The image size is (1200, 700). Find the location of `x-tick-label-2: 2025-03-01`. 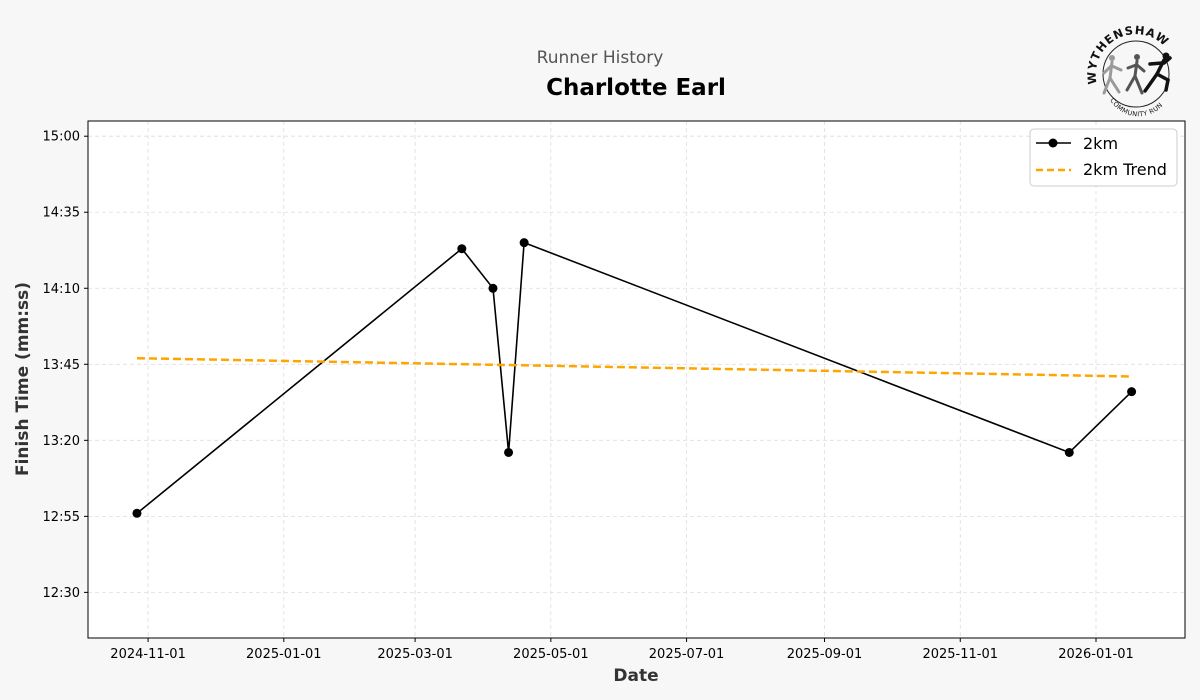

x-tick-label-2: 2025-03-01 is located at coordinates (415, 654).